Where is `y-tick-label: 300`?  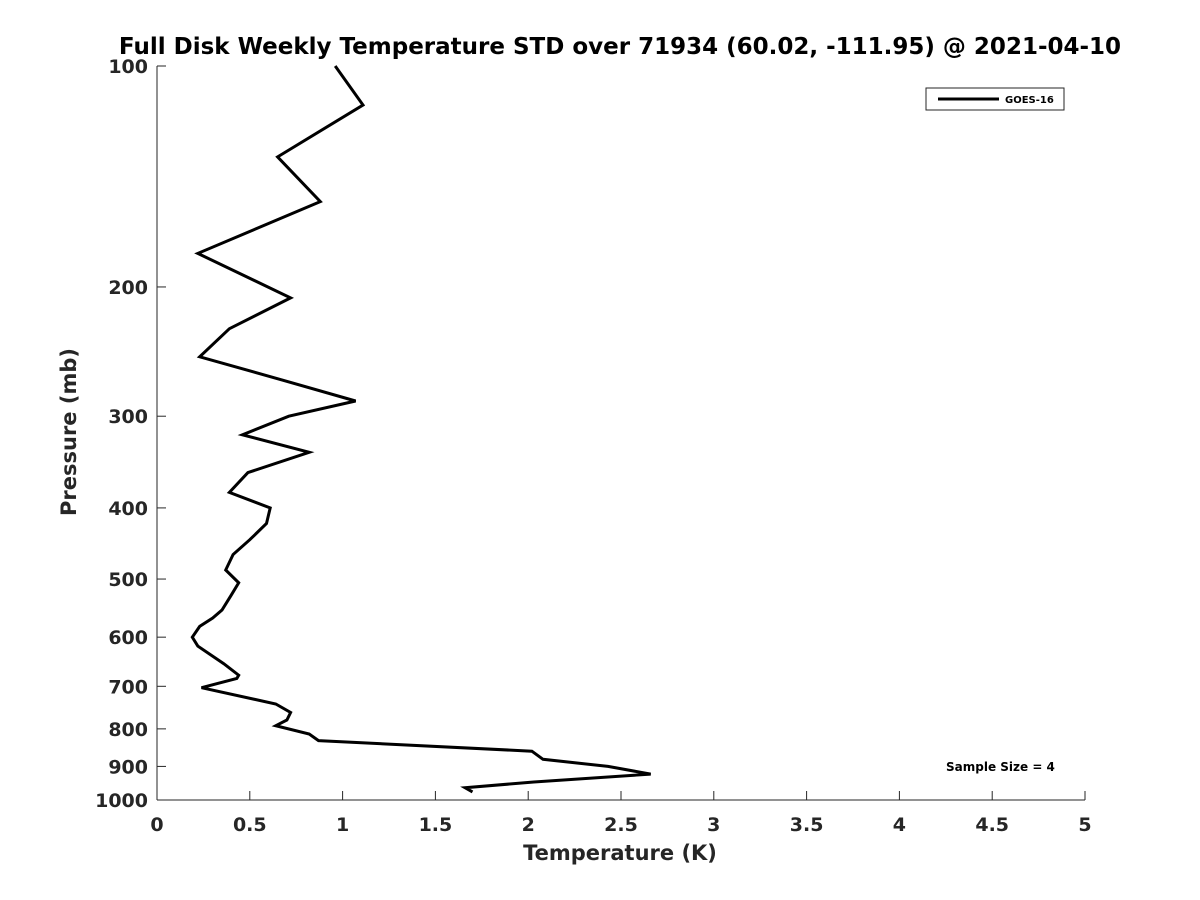 y-tick-label: 300 is located at coordinates (128, 417).